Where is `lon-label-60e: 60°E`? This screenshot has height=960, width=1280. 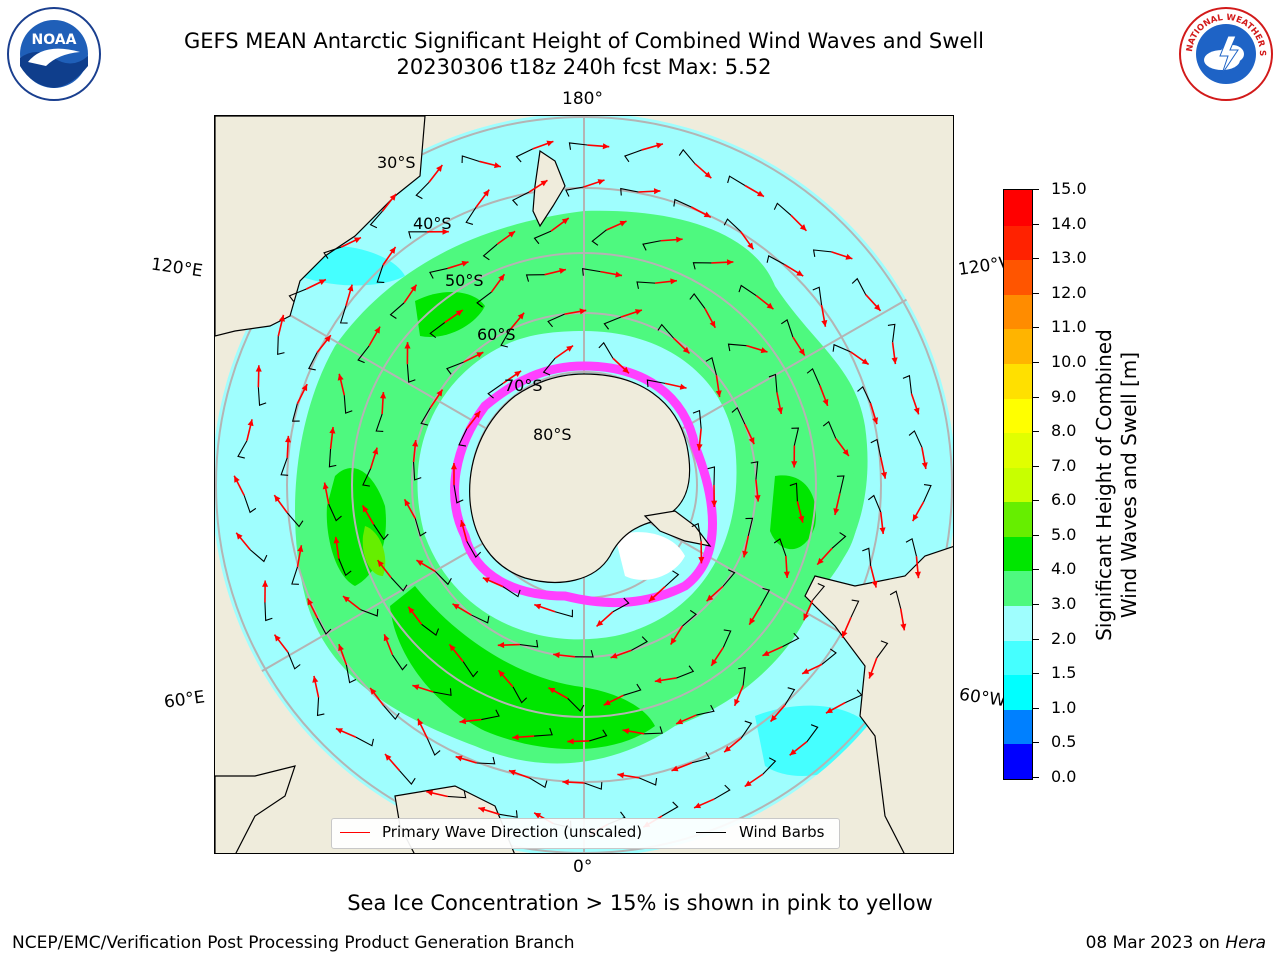 lon-label-60e: 60°E is located at coordinates (184, 700).